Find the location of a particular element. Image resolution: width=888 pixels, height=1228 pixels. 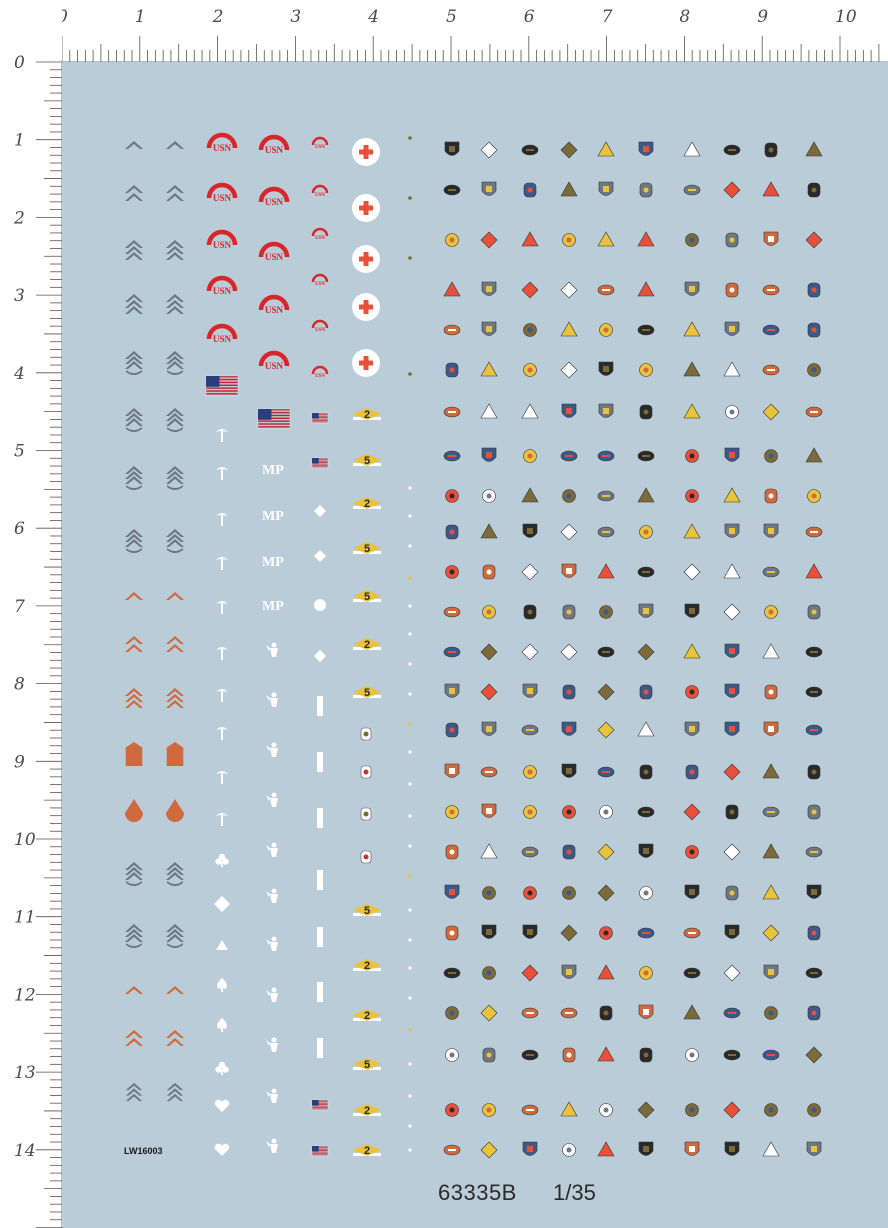

insignia-center is located at coordinates (366, 734).